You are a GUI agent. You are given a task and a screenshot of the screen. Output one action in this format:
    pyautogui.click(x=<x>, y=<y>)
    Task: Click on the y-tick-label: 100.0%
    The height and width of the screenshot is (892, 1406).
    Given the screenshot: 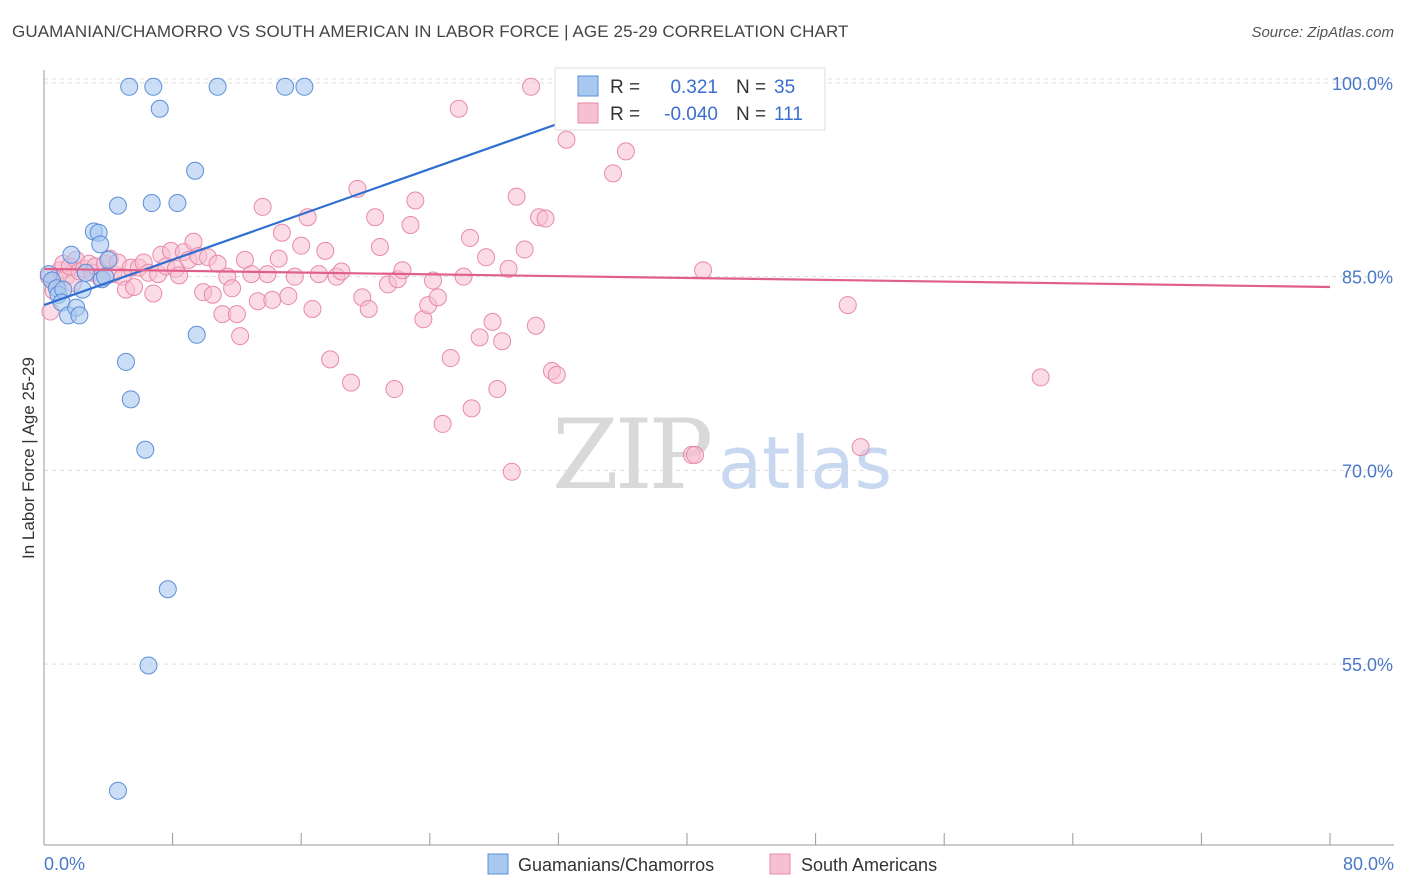 What is the action you would take?
    pyautogui.click(x=1362, y=84)
    